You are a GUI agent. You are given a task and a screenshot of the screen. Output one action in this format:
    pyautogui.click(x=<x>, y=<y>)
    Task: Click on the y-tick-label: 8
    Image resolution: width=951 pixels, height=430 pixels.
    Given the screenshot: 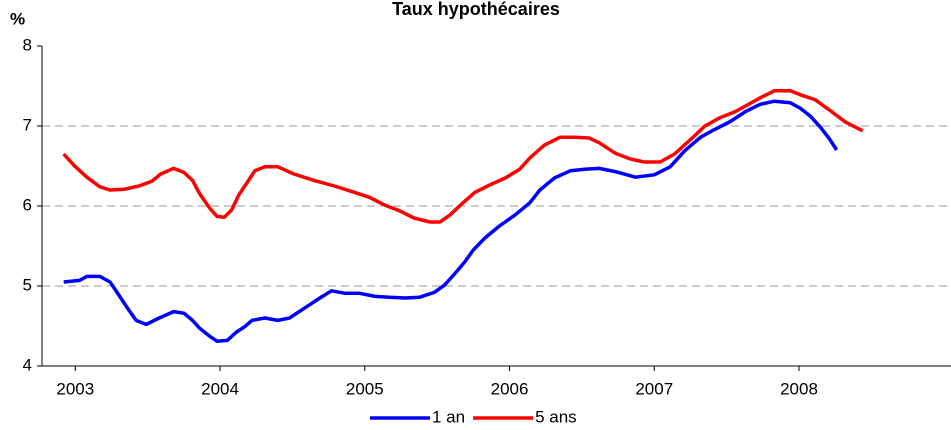 What is the action you would take?
    pyautogui.click(x=27, y=44)
    